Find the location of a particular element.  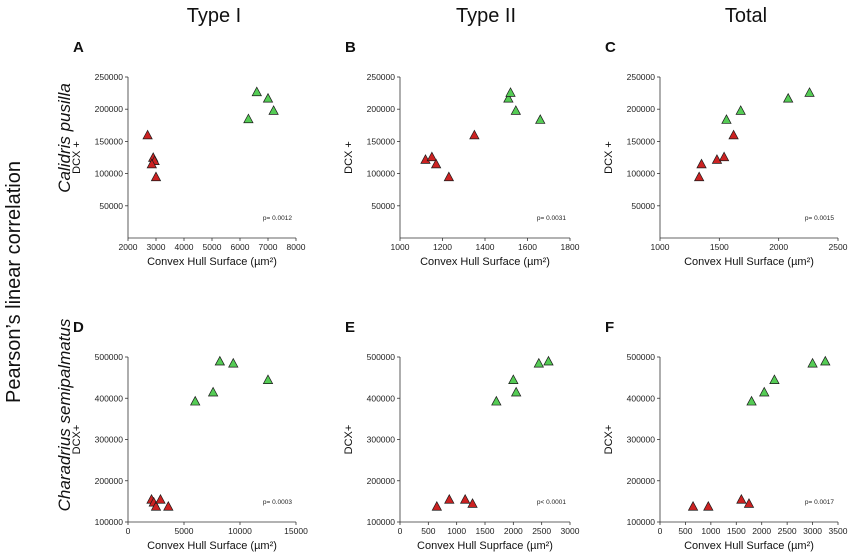

x-tick-label: 7000 is located at coordinates (268, 247).